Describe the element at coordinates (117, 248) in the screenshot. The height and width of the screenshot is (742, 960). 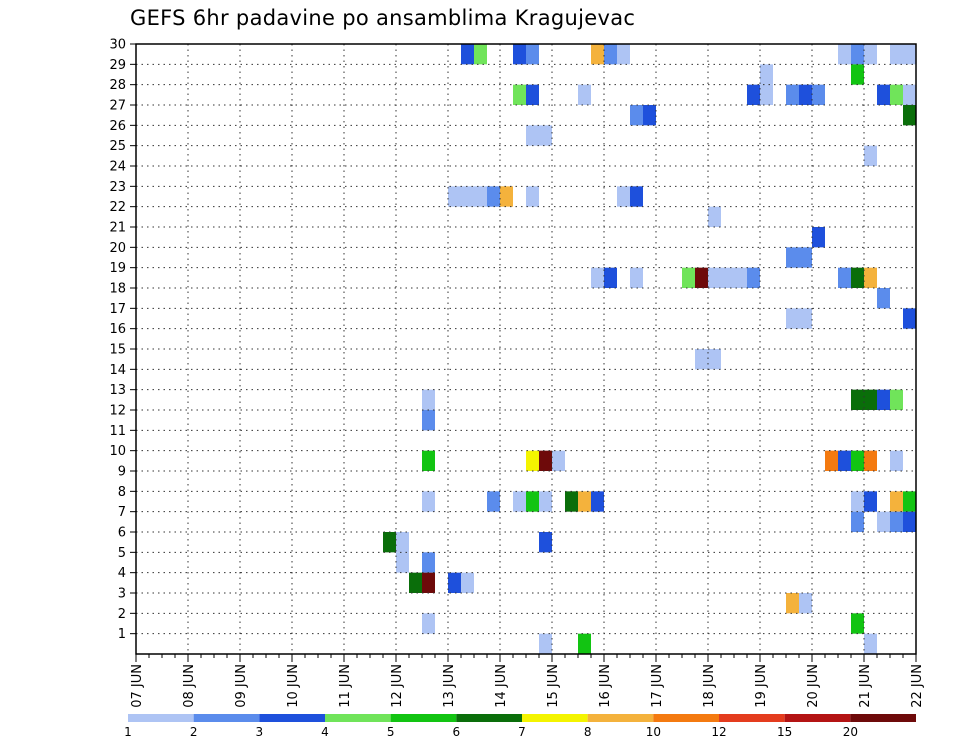
I see `y-tick-label: 20` at that location.